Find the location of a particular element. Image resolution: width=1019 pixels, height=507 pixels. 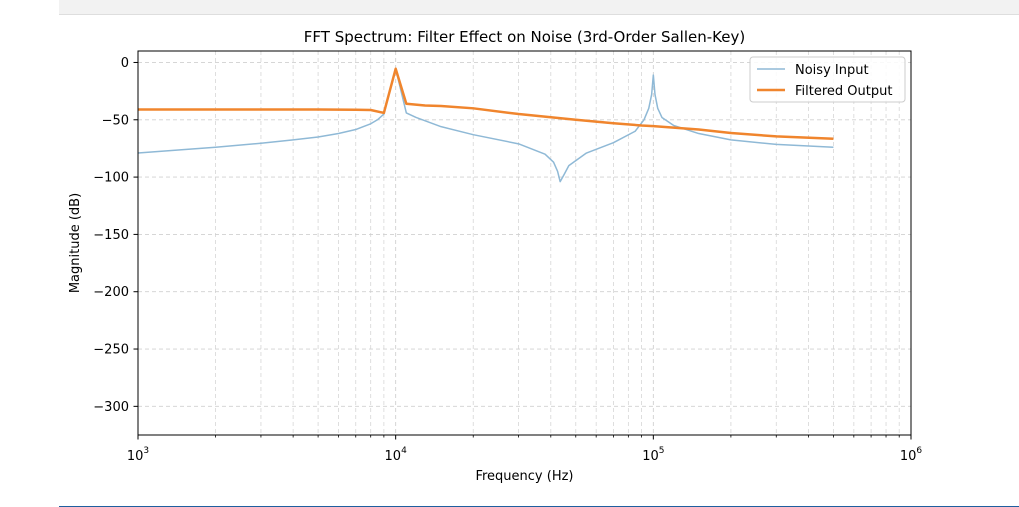

x-tick-label: 10³ is located at coordinates (138, 455).